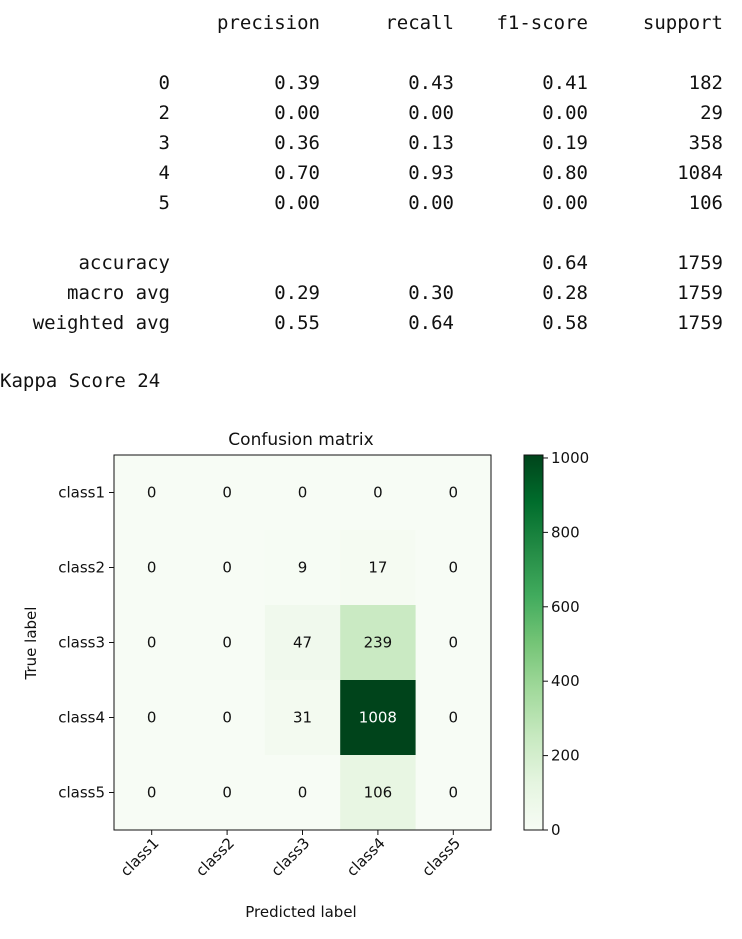  What do you see at coordinates (570, 458) in the screenshot?
I see `colorbar-tick-label: 1000` at bounding box center [570, 458].